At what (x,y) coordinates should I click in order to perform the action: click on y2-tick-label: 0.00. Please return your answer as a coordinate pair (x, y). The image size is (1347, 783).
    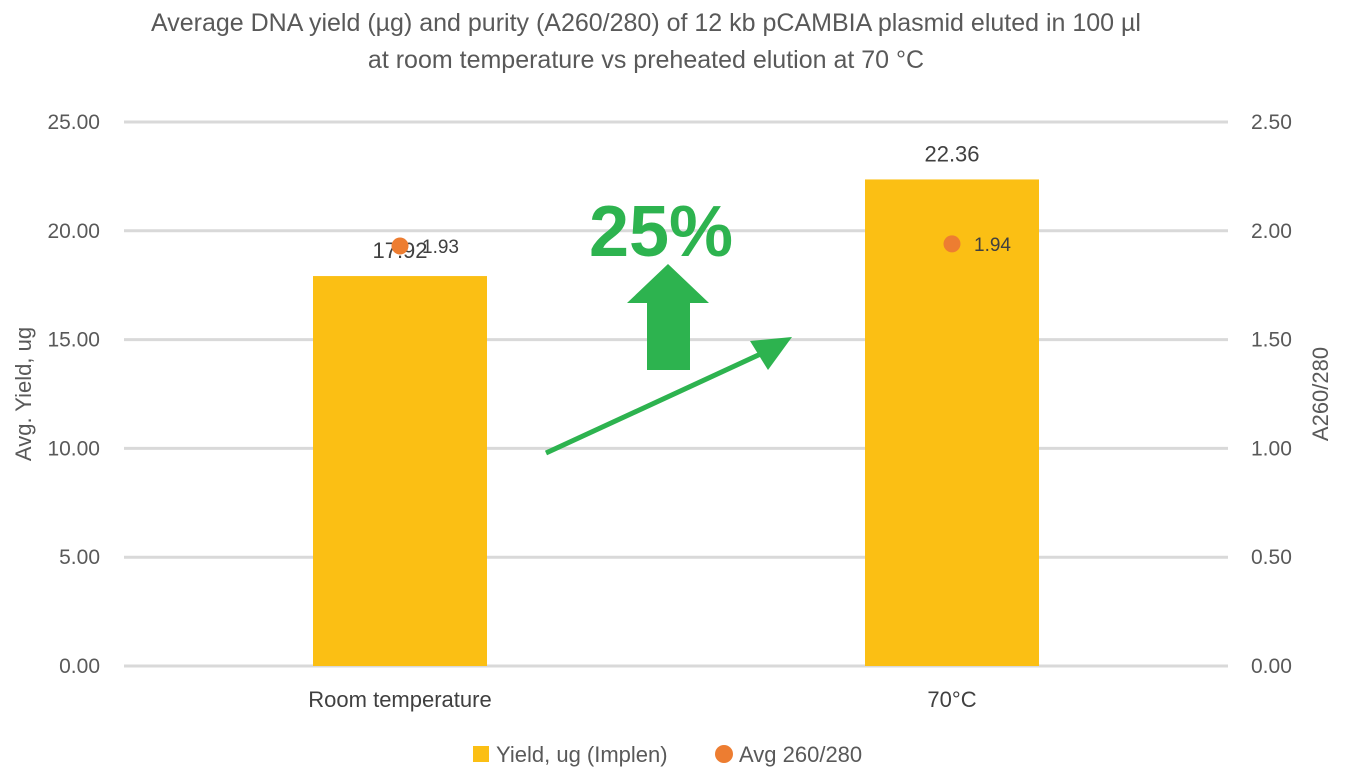
    Looking at the image, I should click on (1271, 666).